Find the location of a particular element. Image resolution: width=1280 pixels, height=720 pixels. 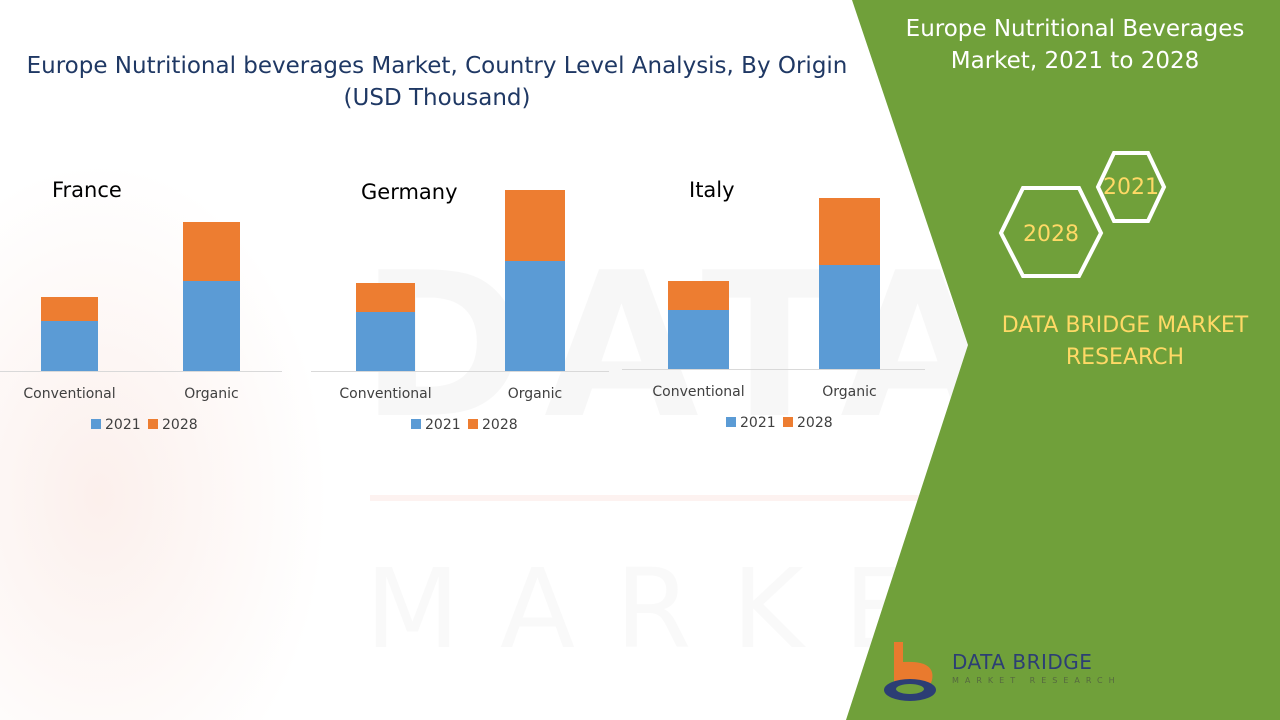

italy-bar-conventional-2021 is located at coordinates (698, 339).